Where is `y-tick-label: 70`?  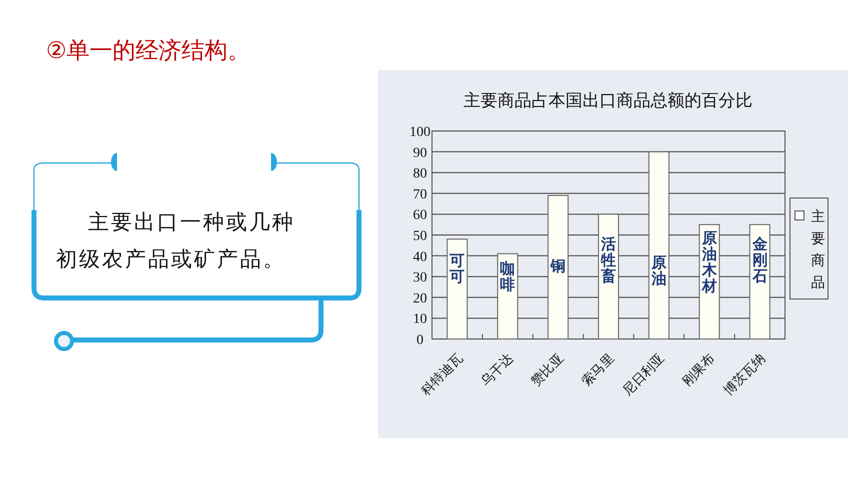
y-tick-label: 70 is located at coordinates (420, 194).